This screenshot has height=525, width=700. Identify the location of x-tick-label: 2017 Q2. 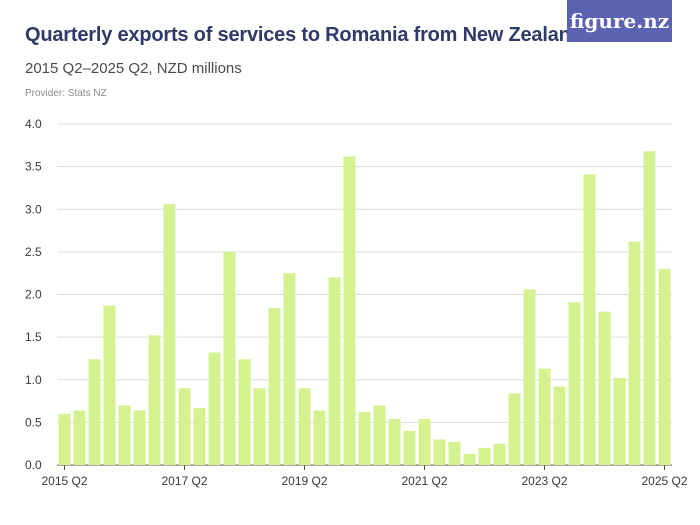
(184, 481).